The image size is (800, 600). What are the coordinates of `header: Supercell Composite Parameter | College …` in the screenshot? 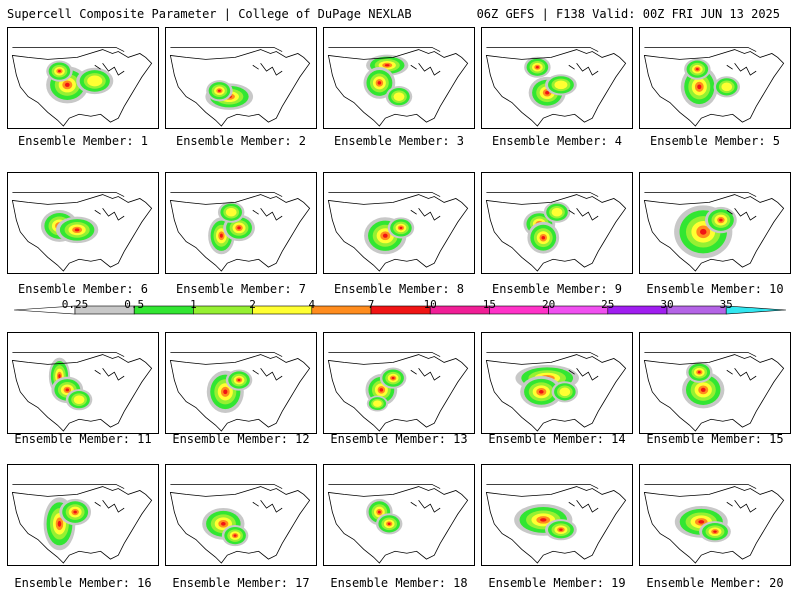 It's located at (400, 13).